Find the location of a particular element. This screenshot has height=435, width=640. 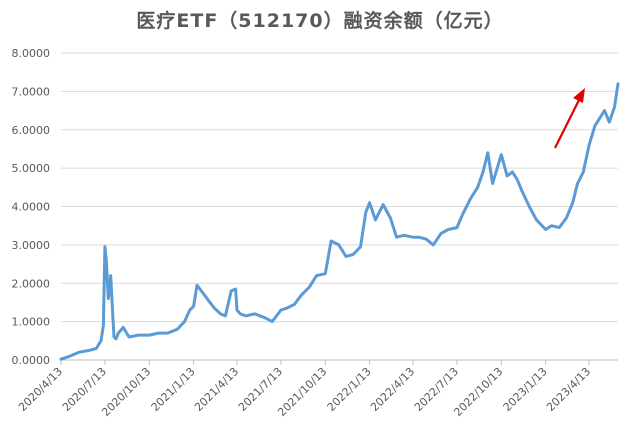

x-tick-label: 2020/4/13 is located at coordinates (40, 389).